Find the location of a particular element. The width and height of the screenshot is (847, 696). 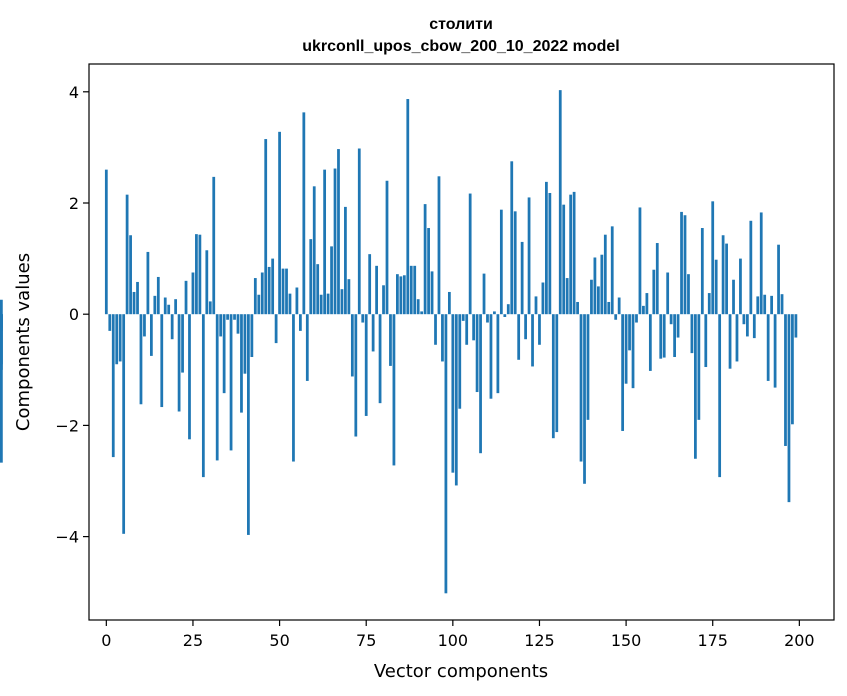

x-tick-label: 100 is located at coordinates (453, 640).